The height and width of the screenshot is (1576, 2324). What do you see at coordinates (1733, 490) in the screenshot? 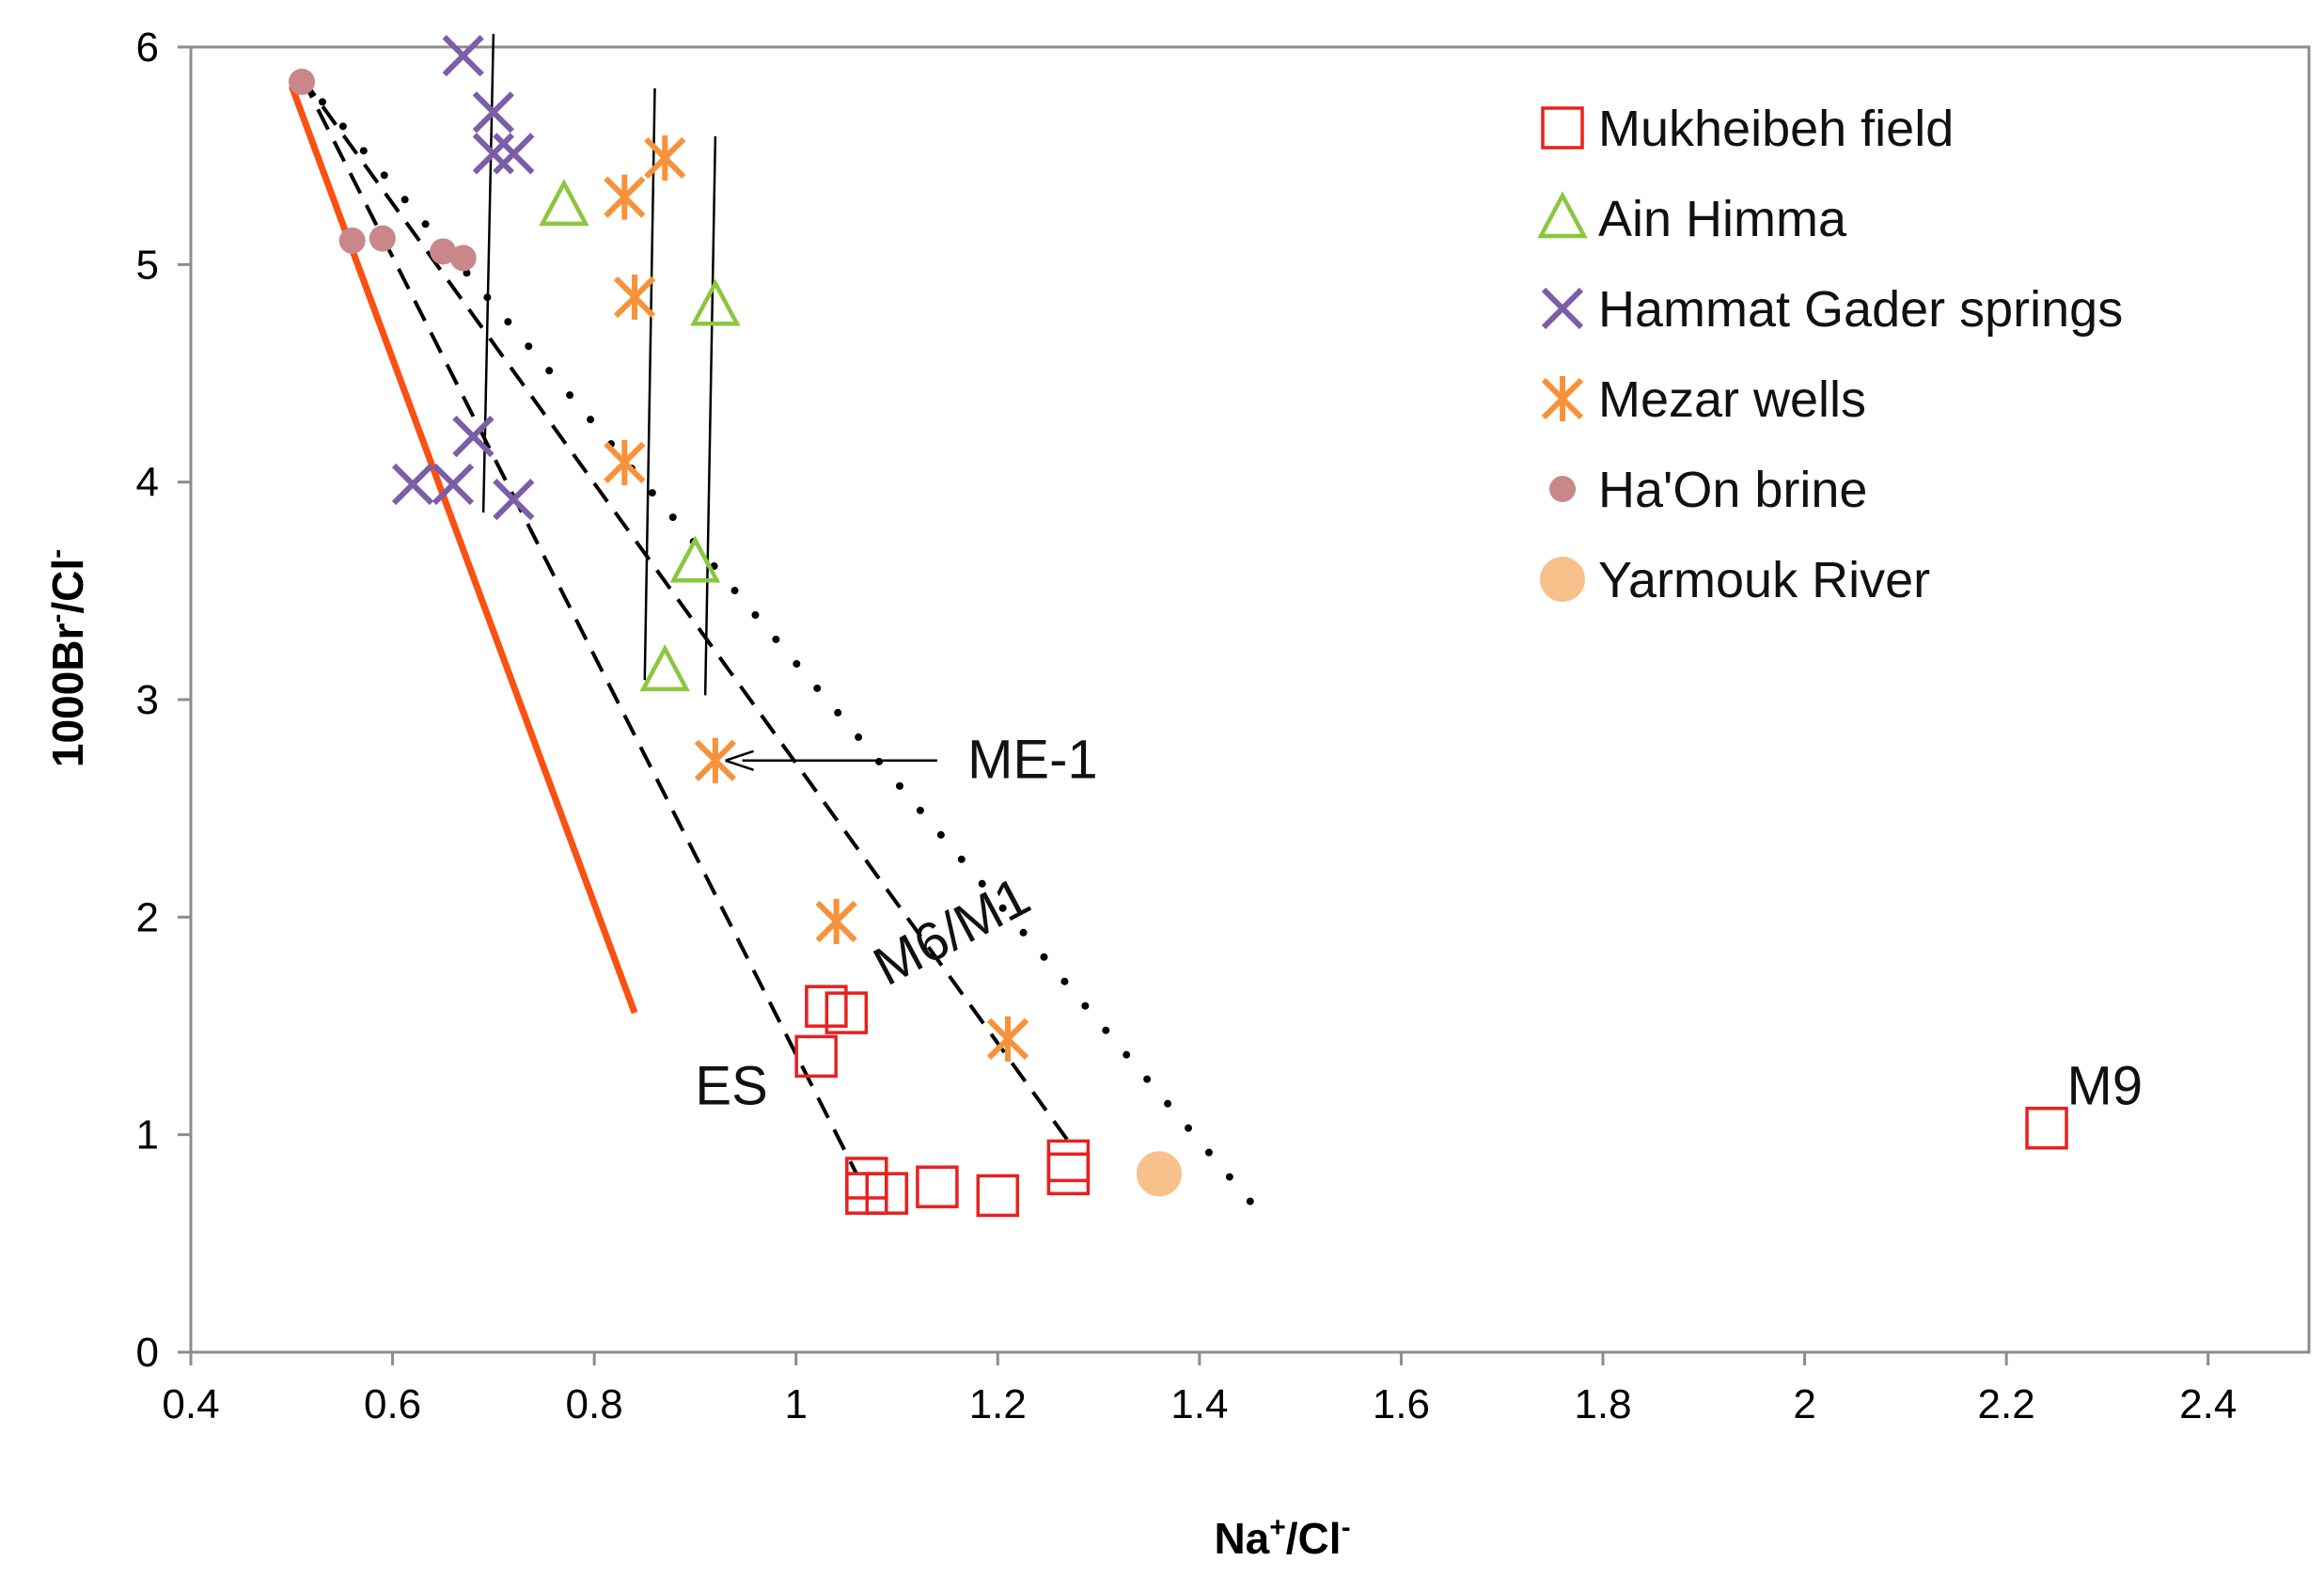
I see `legend-label: Ha'On brine` at bounding box center [1733, 490].